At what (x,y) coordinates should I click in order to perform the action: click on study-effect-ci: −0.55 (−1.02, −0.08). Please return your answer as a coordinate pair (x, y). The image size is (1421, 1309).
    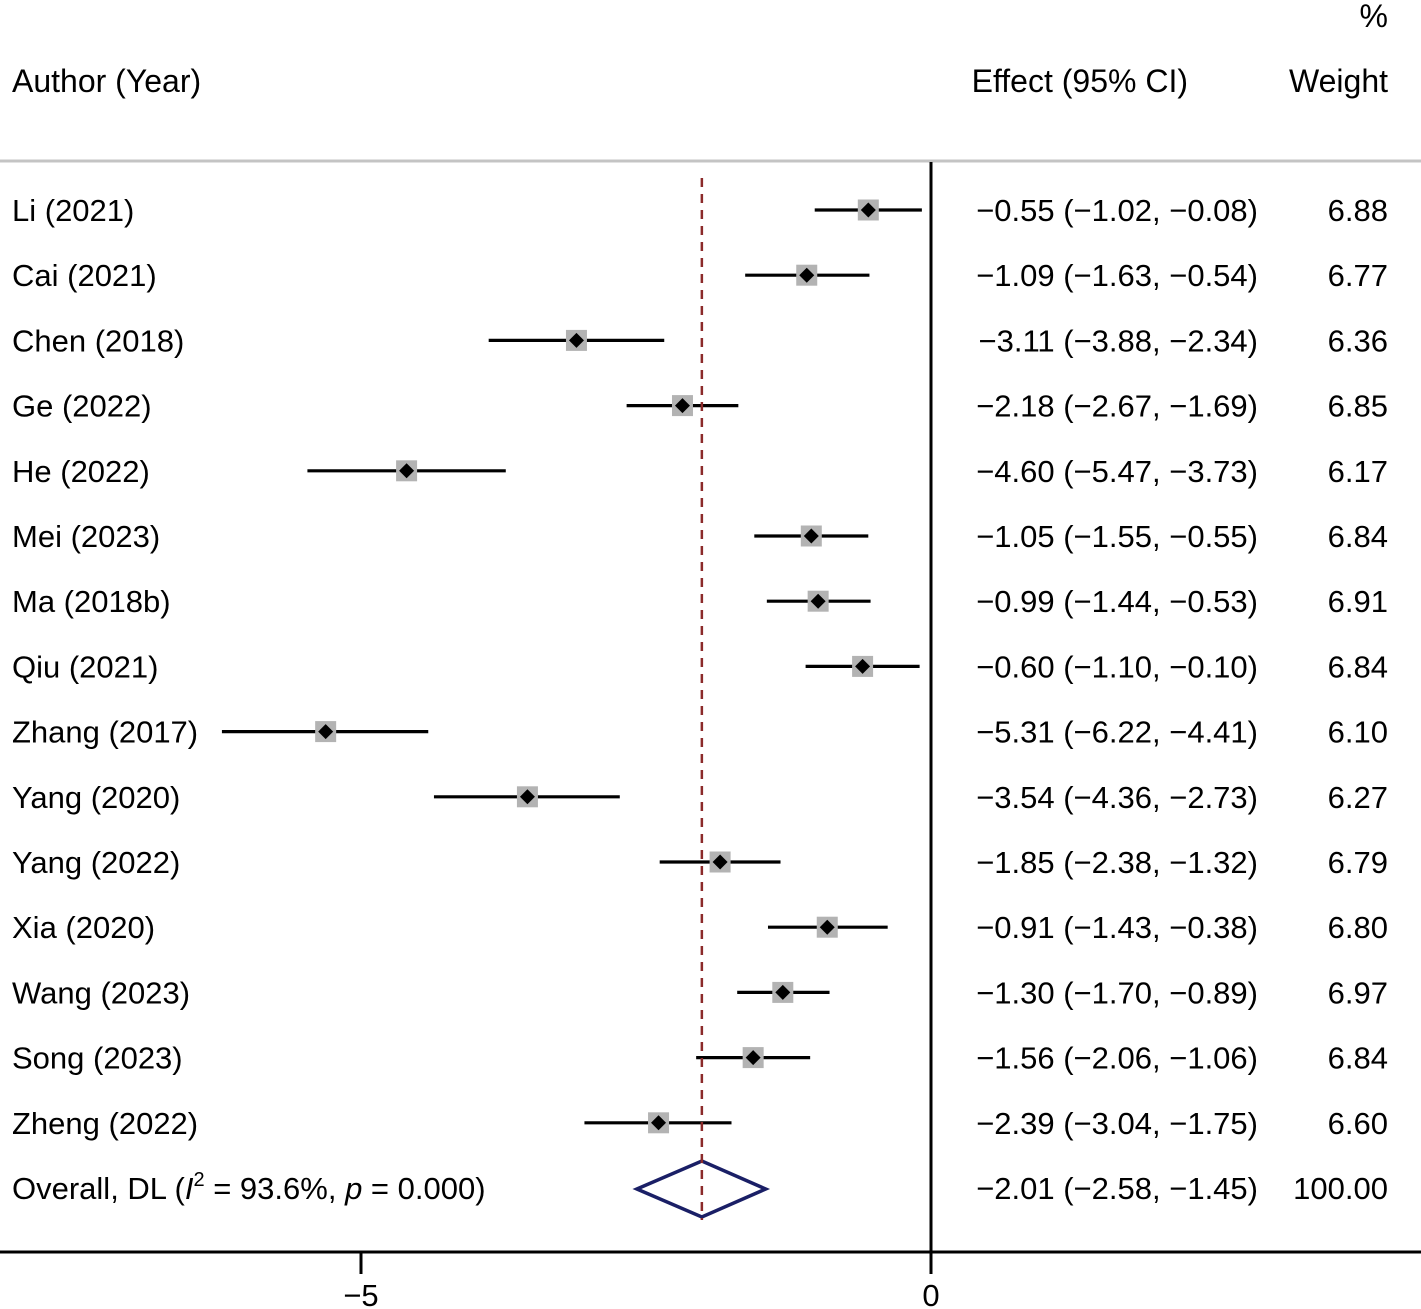
    Looking at the image, I should click on (1117, 210).